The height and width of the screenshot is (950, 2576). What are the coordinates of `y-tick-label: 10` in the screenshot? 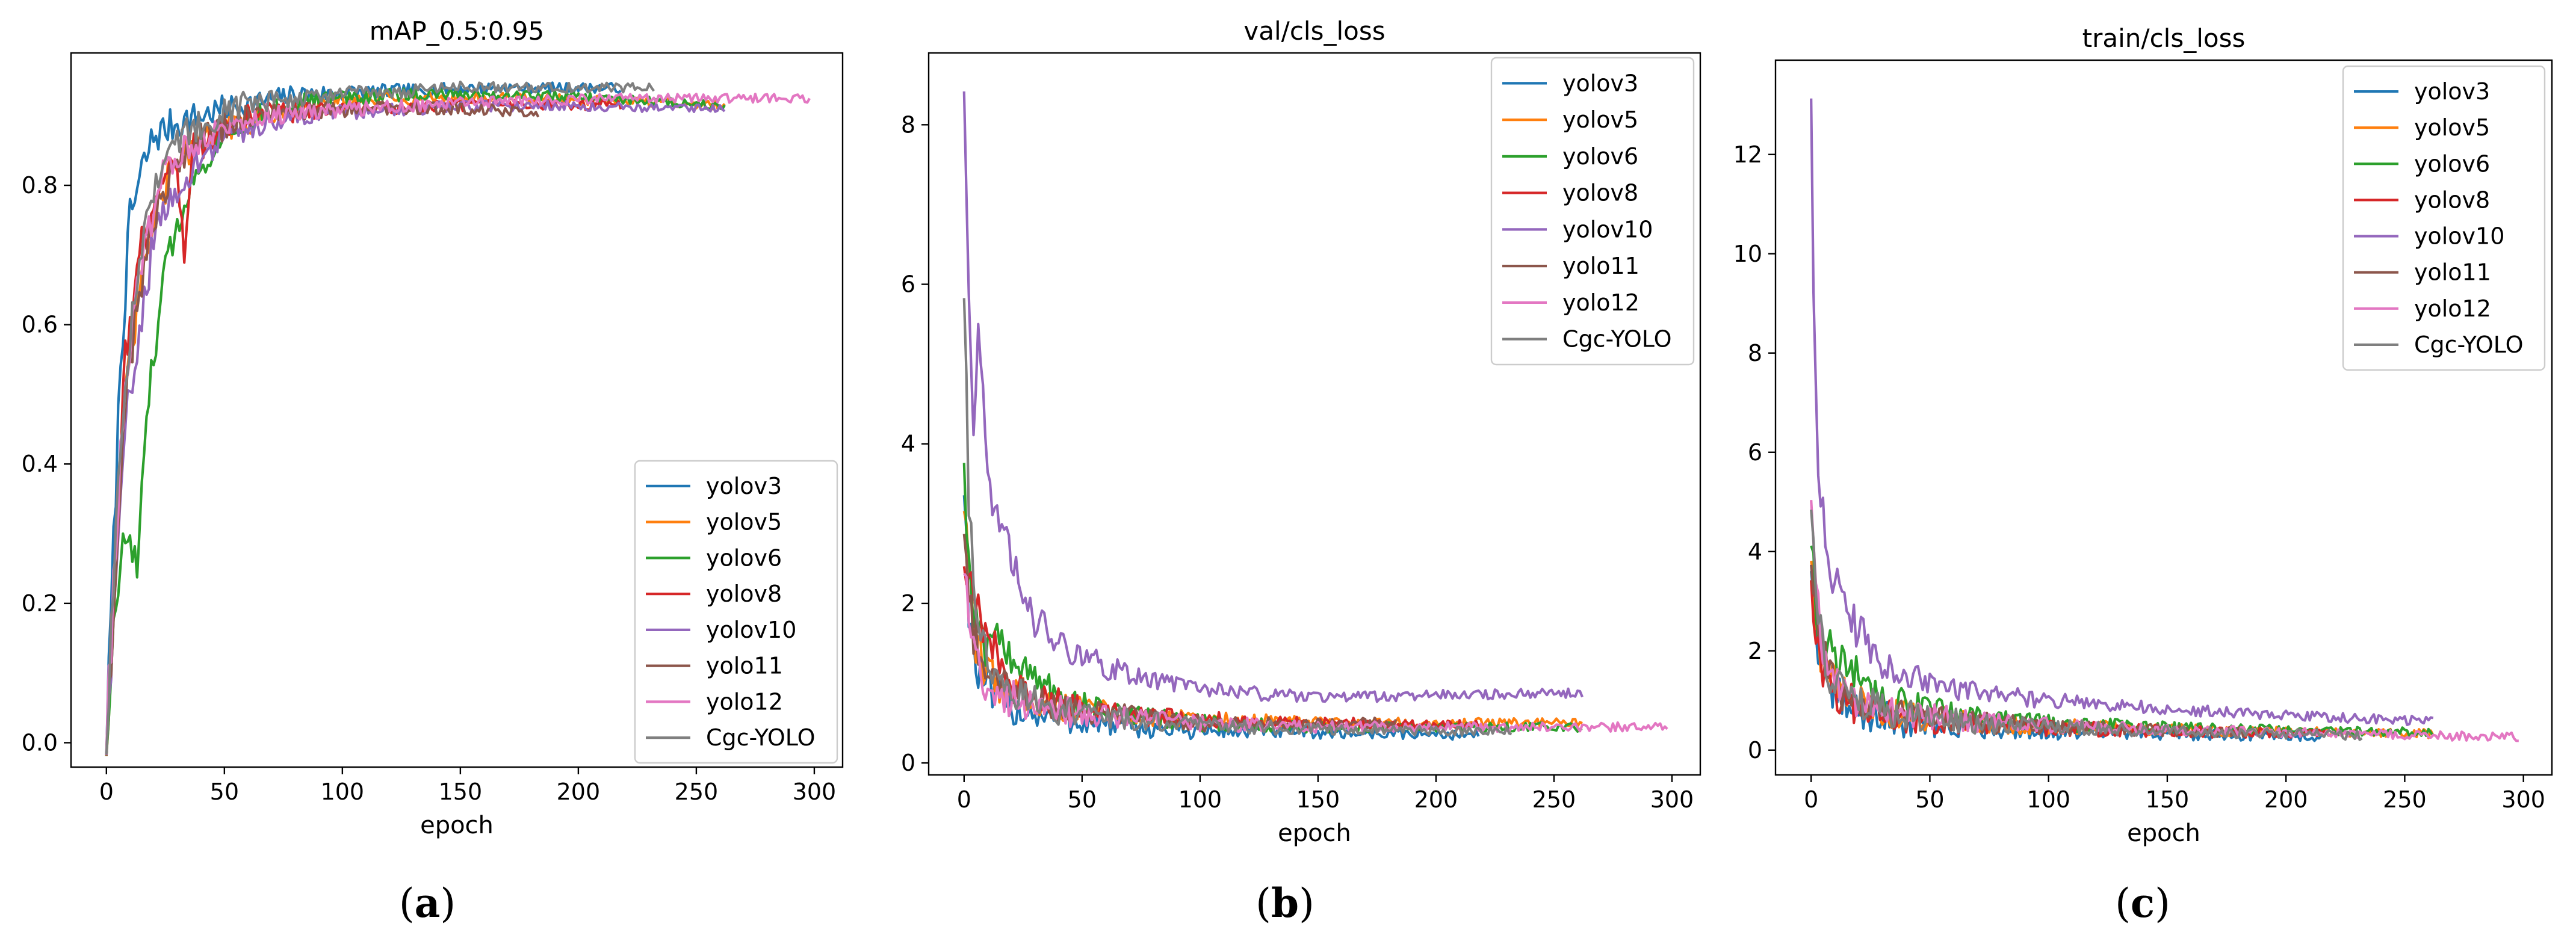 It's located at (1748, 254).